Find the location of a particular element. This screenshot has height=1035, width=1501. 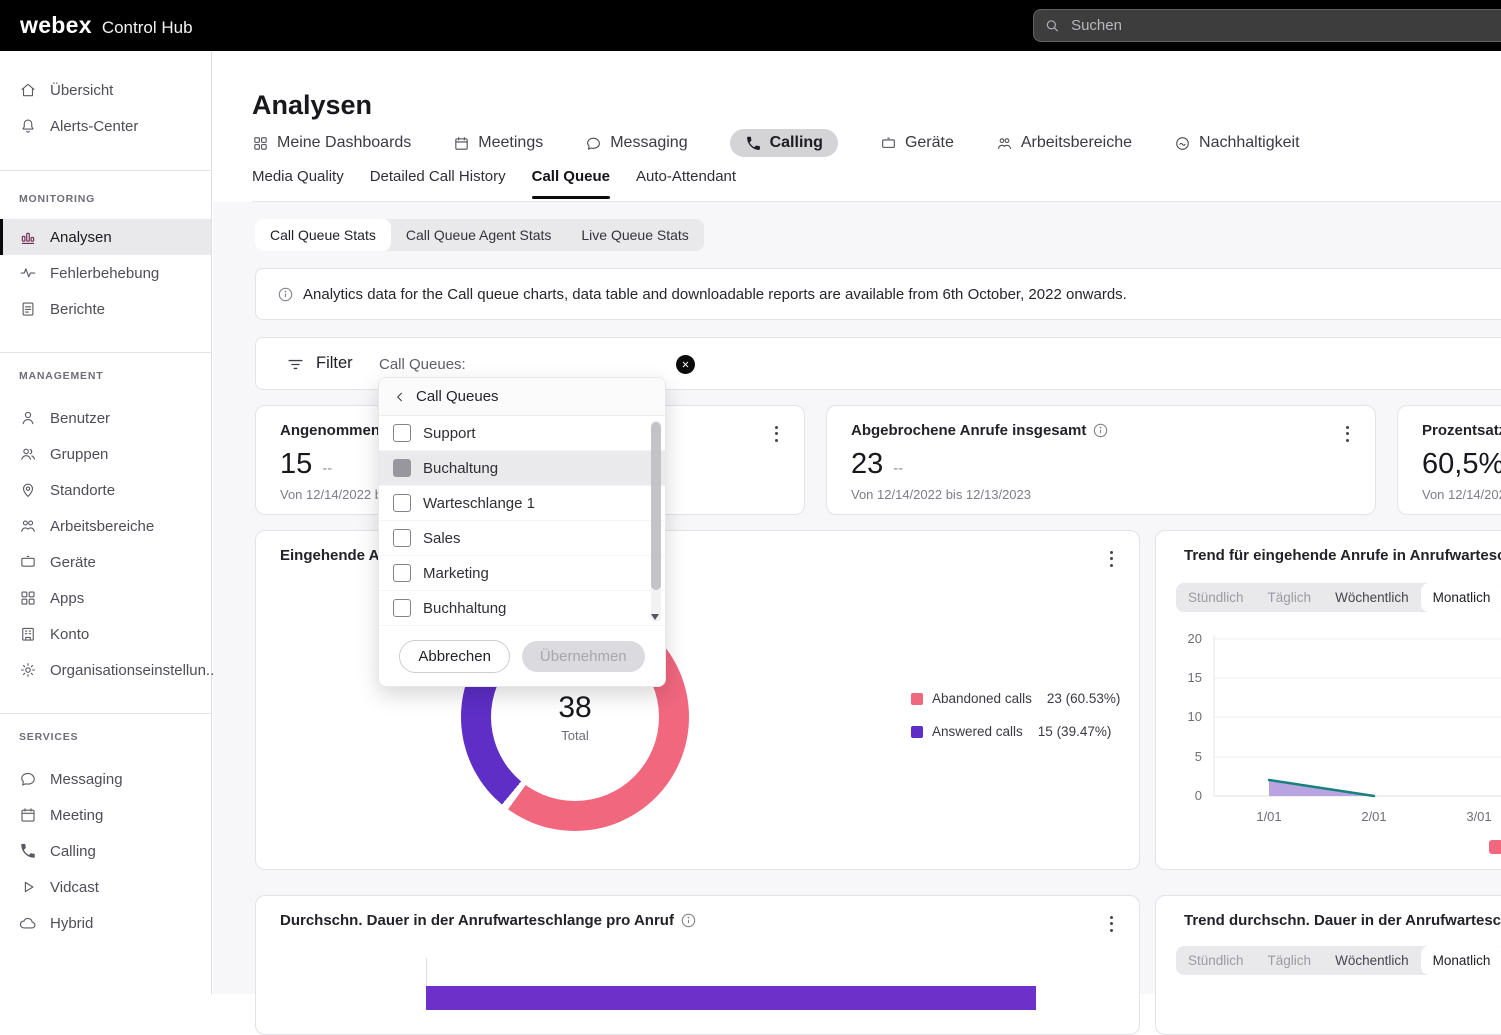

subtab-detailed-call-history: Detailed Call History is located at coordinates (437, 176).